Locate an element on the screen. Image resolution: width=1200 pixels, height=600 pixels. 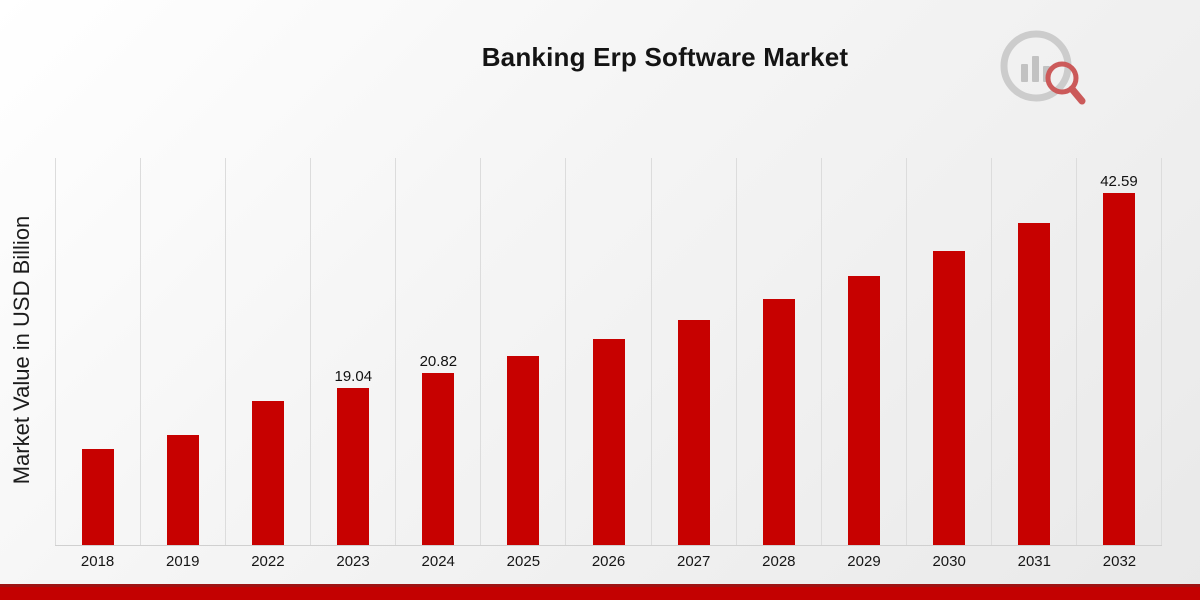
bar-column-2029 is located at coordinates (864, 351).